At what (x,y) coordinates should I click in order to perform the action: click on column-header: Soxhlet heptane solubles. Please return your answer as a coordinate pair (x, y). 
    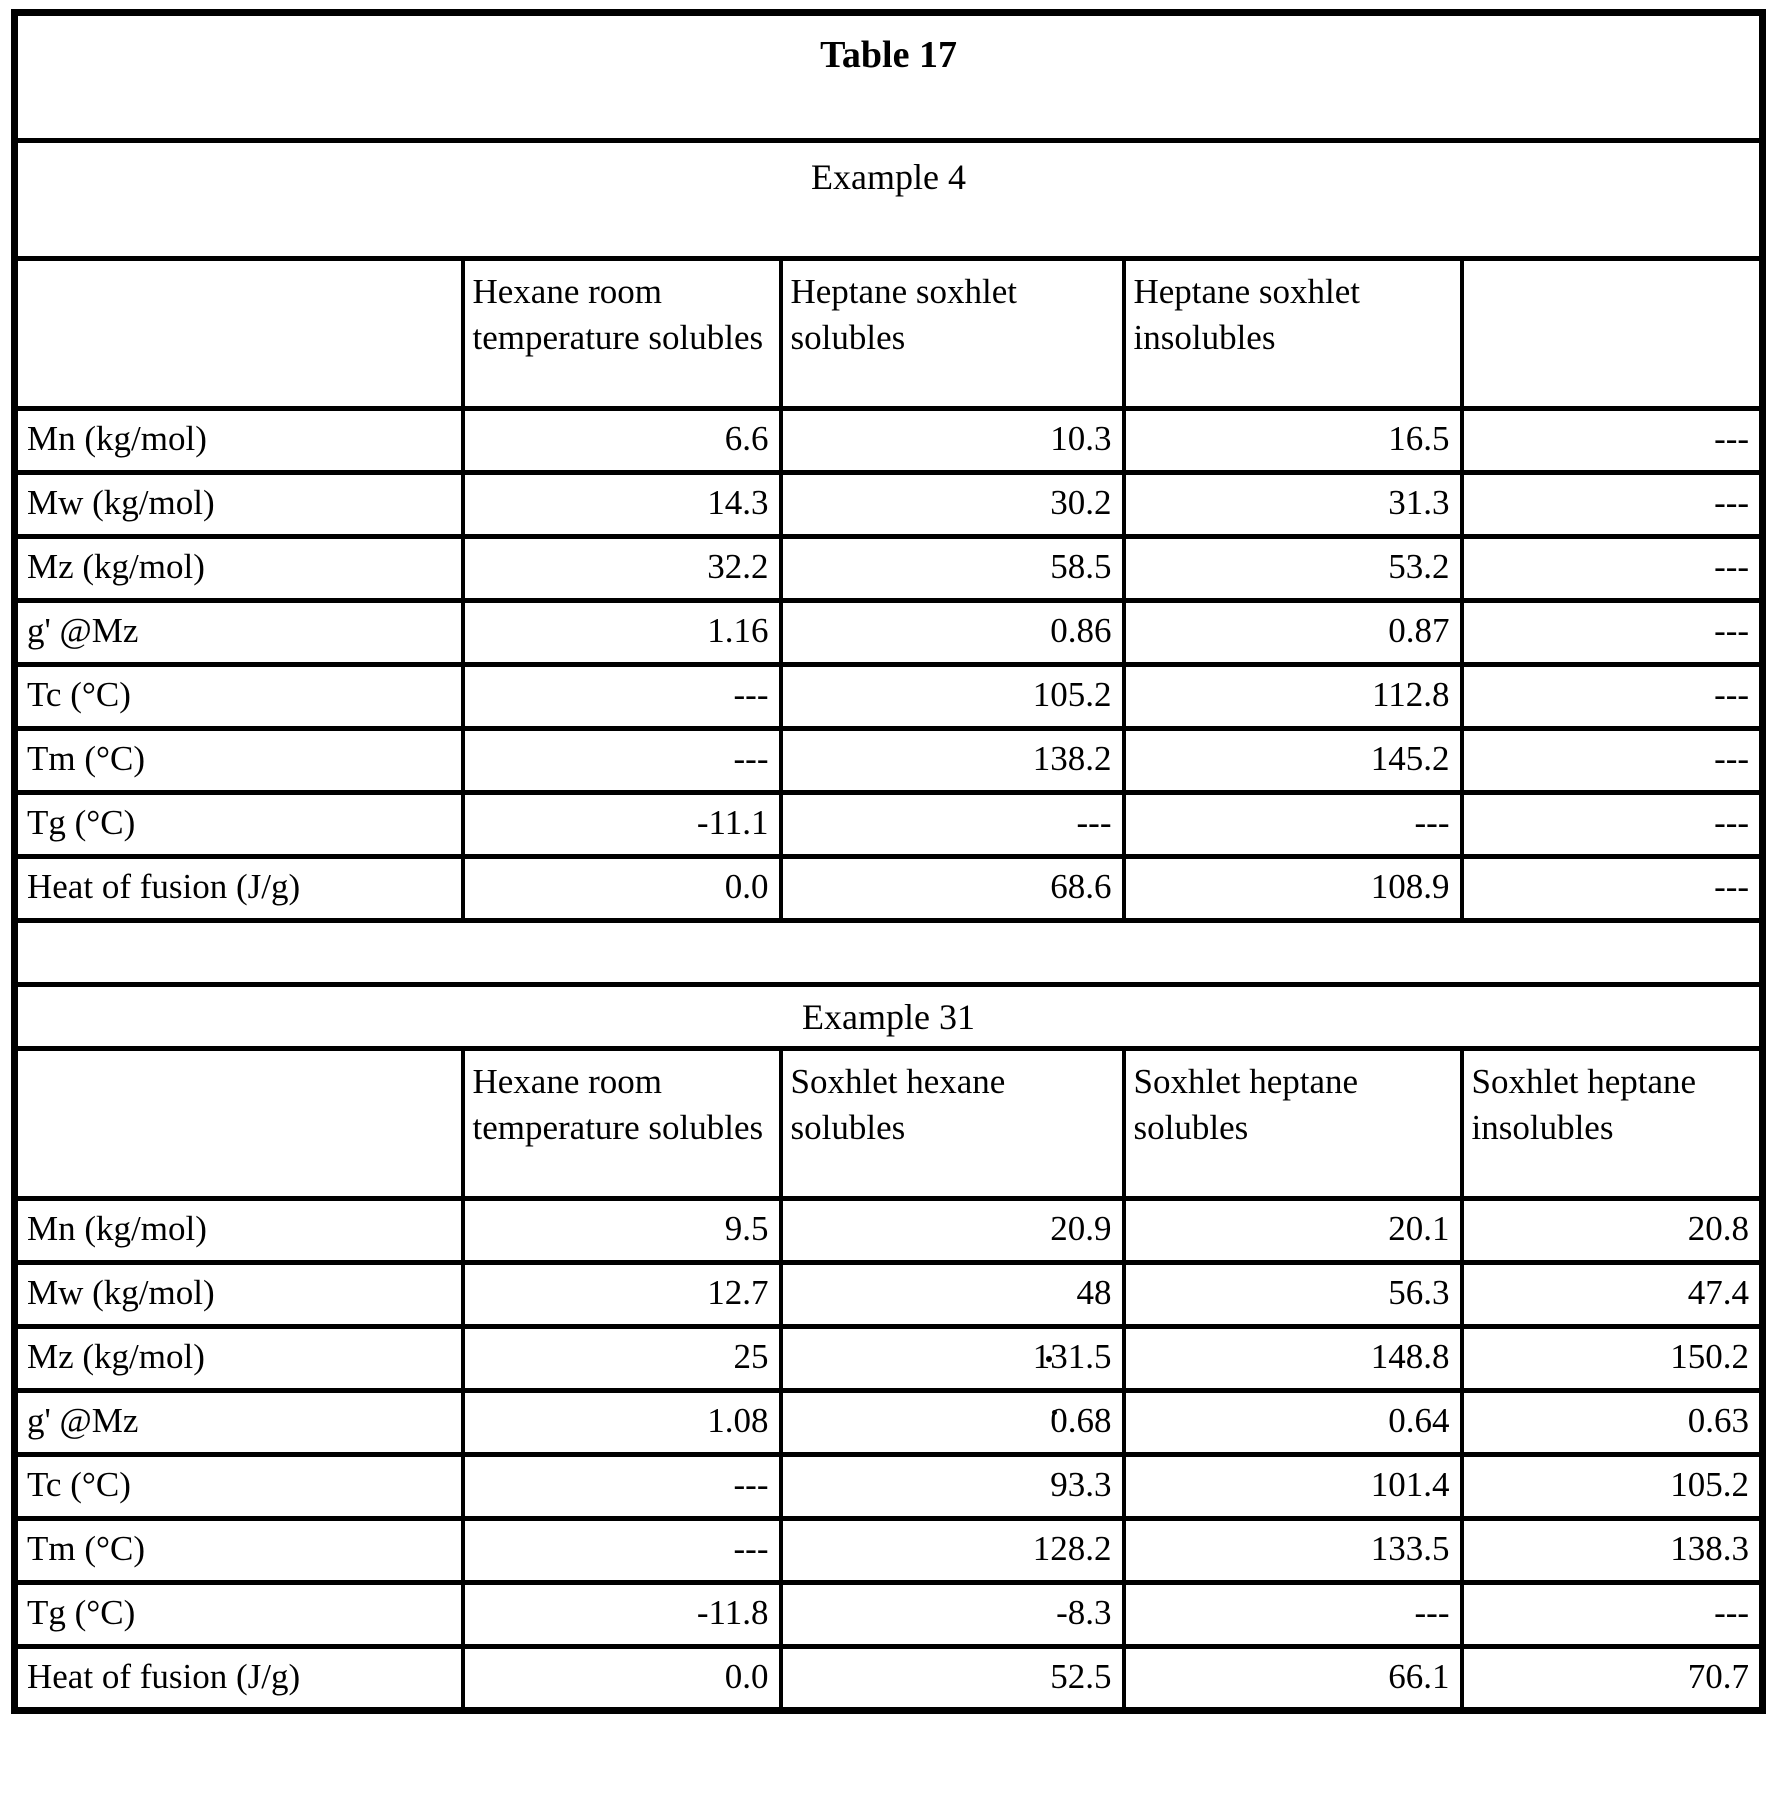
    Looking at the image, I should click on (1292, 1123).